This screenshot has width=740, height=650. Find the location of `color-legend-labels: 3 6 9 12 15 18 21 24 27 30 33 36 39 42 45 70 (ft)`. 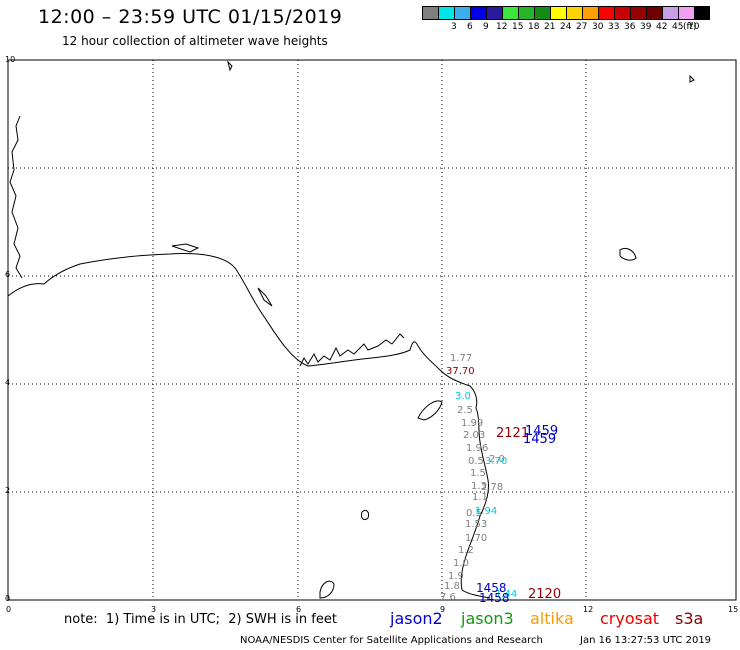

color-legend-labels: 3 6 9 12 15 18 21 24 27 30 33 36 39 42 45 70 (ft) is located at coordinates (581, 28).